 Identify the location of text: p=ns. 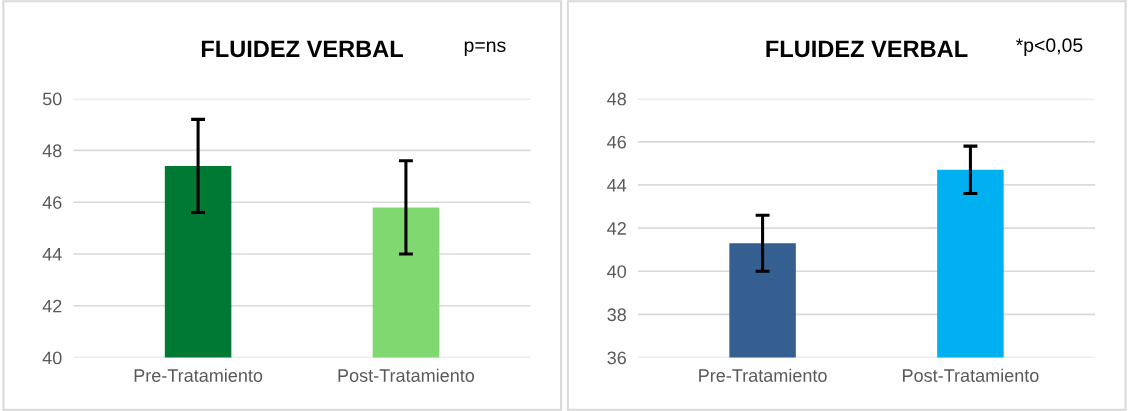
(485, 48).